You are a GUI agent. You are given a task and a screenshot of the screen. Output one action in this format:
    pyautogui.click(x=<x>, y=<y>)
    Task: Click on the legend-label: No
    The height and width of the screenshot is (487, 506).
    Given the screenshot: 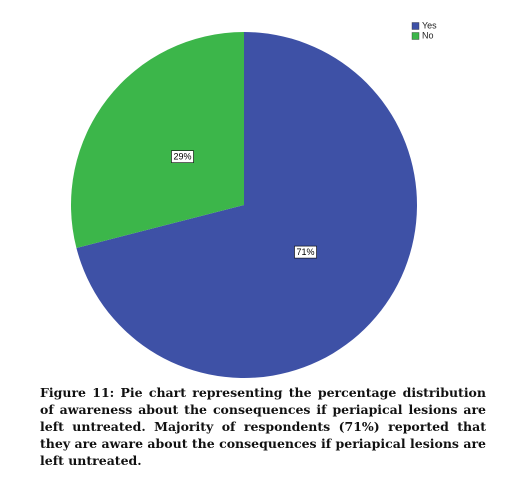 What is the action you would take?
    pyautogui.click(x=428, y=35)
    